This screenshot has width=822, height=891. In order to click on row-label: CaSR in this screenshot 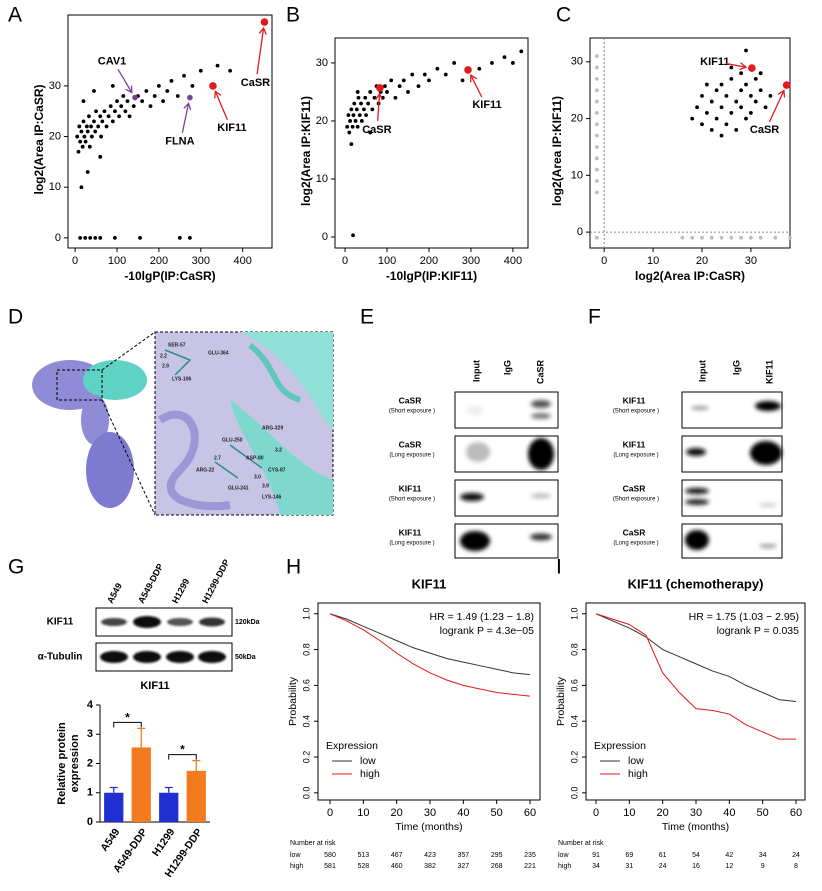, I will do `click(634, 488)`.